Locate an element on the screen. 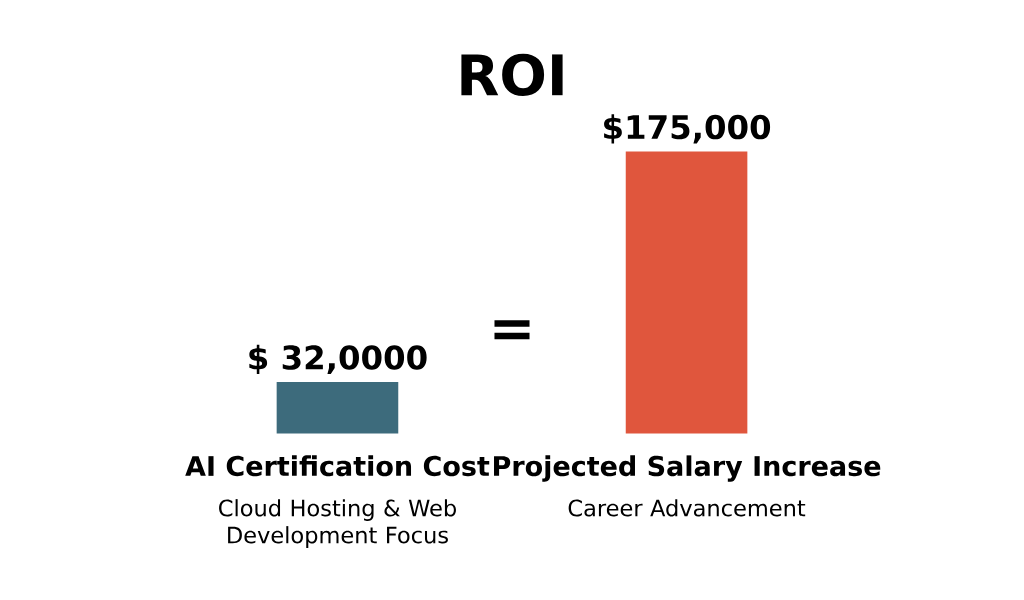 The height and width of the screenshot is (600, 1024). text: Cloud Hosting & Web Development Focus is located at coordinates (337, 523).